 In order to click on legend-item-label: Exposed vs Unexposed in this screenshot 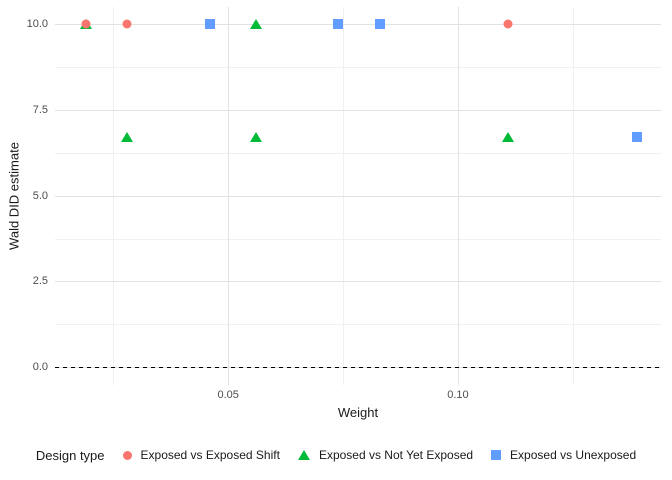, I will do `click(573, 455)`.